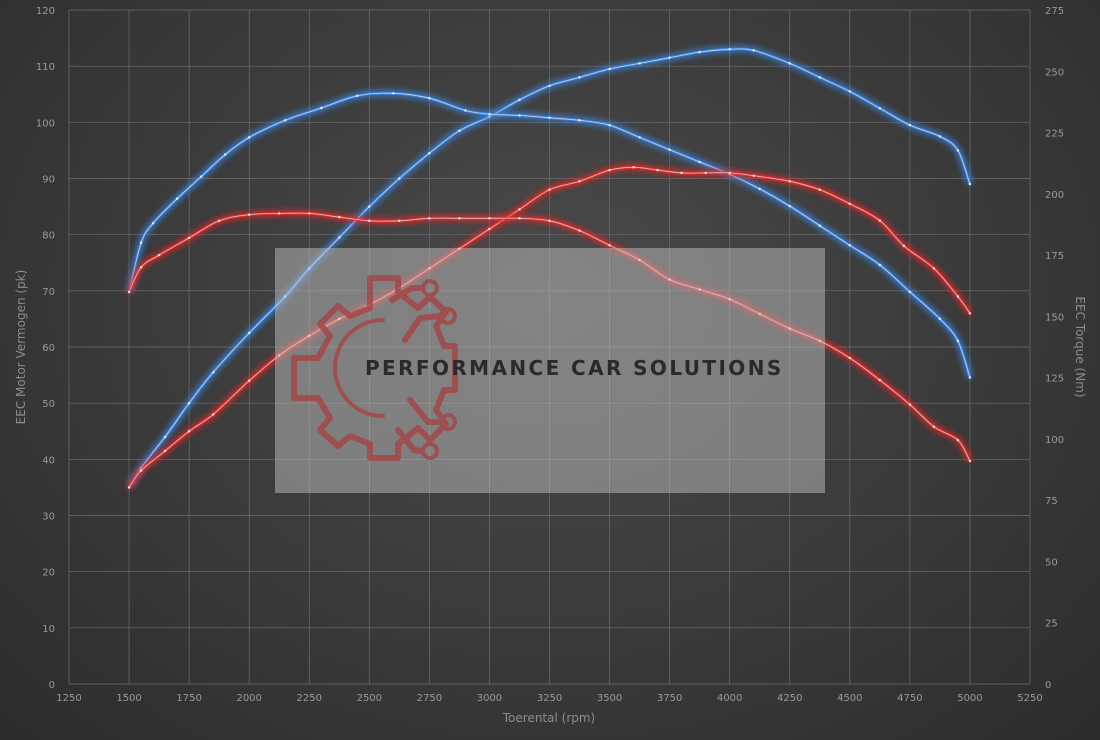 The image size is (1100, 740). What do you see at coordinates (489, 698) in the screenshot?
I see `x-tick-label: 3000` at bounding box center [489, 698].